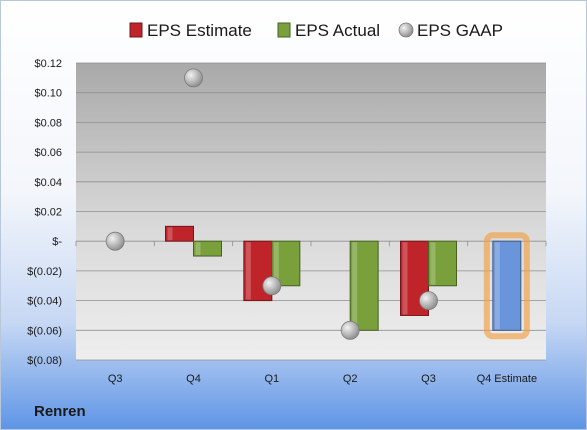  Describe the element at coordinates (44, 331) in the screenshot. I see `y-tick-label: $(0.06)` at that location.